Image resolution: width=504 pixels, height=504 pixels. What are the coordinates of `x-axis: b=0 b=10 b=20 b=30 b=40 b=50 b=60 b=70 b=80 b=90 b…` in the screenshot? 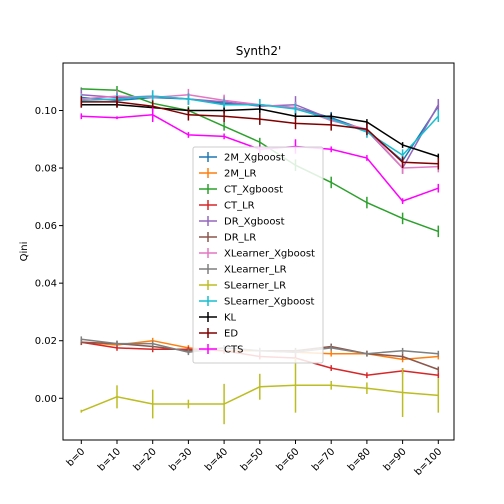 It's located at (255, 459).